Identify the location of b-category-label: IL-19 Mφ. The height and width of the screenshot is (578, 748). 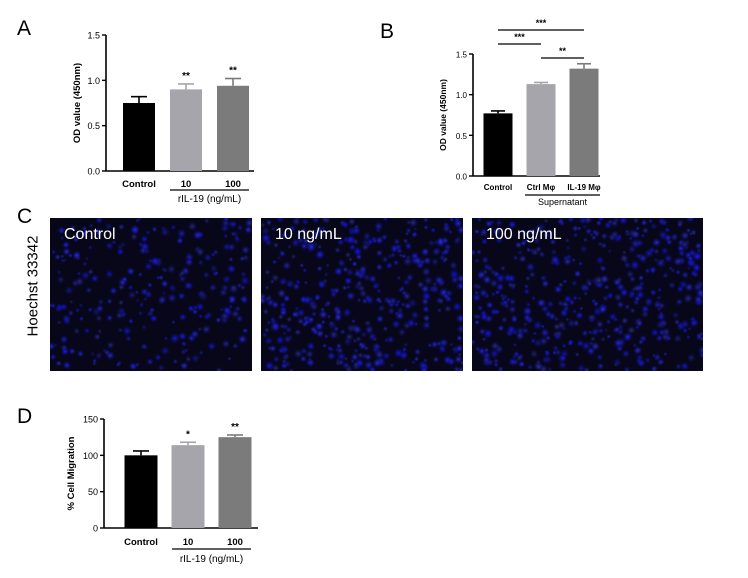
(584, 187).